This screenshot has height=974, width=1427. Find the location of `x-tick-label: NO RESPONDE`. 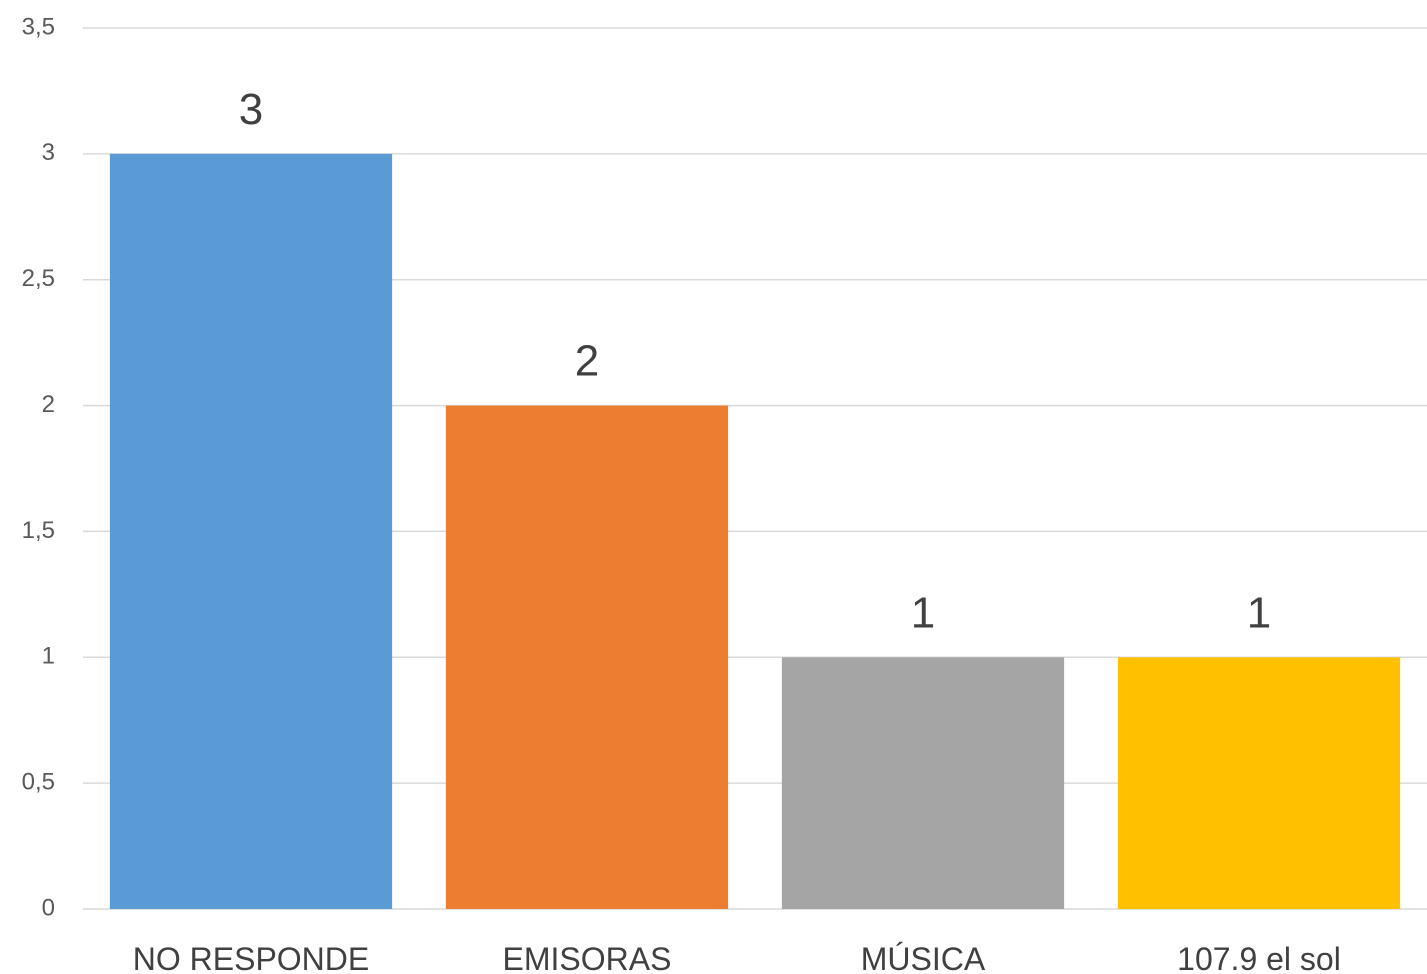

x-tick-label: NO RESPONDE is located at coordinates (251, 957).